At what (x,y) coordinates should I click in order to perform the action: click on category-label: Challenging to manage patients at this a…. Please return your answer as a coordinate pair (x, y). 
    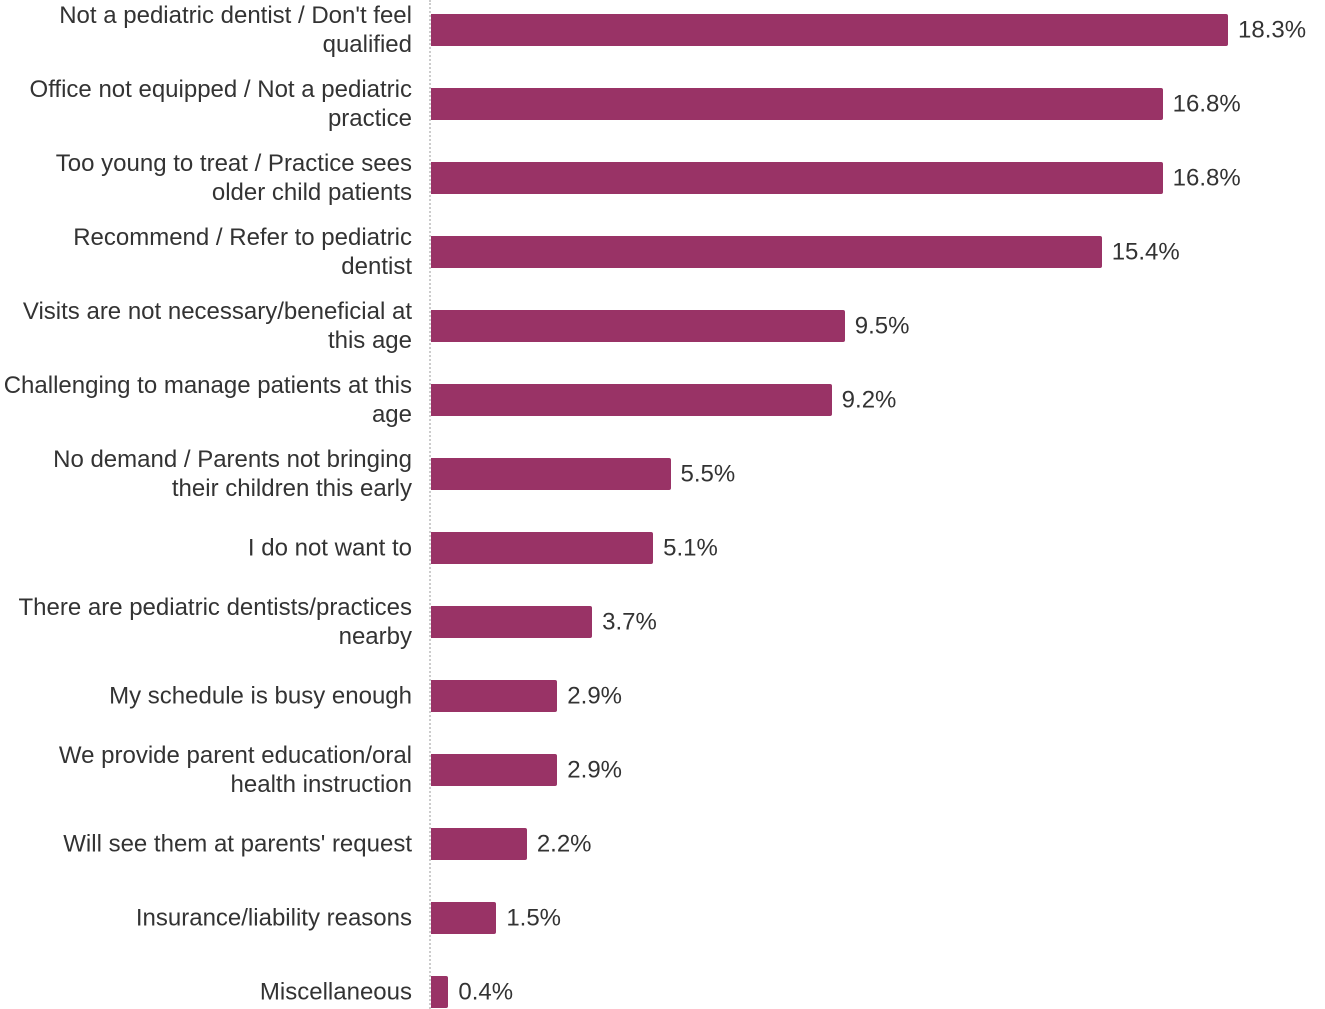
    Looking at the image, I should click on (207, 400).